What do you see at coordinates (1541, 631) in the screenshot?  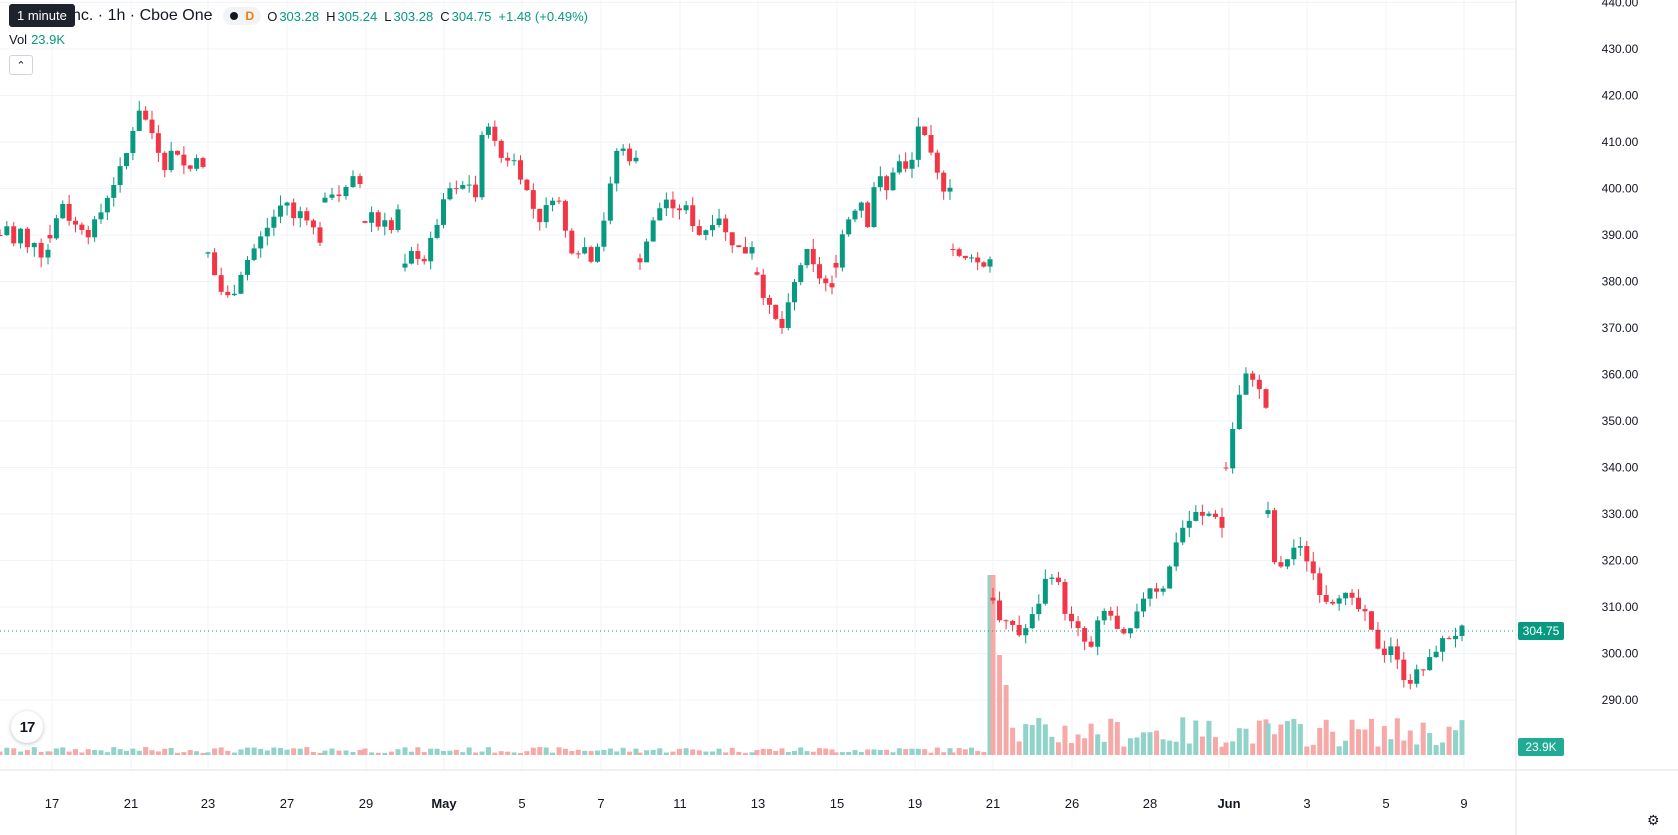 I see `last-price-badge` at bounding box center [1541, 631].